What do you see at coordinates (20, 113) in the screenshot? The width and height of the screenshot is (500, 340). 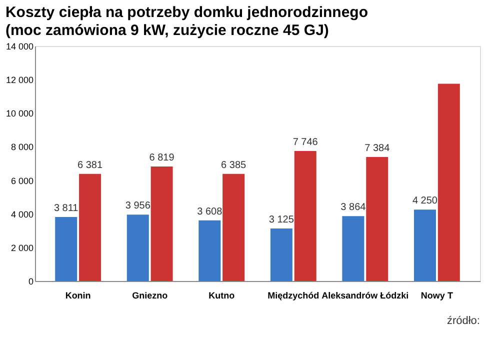 I see `y-tick-label: 10 000` at bounding box center [20, 113].